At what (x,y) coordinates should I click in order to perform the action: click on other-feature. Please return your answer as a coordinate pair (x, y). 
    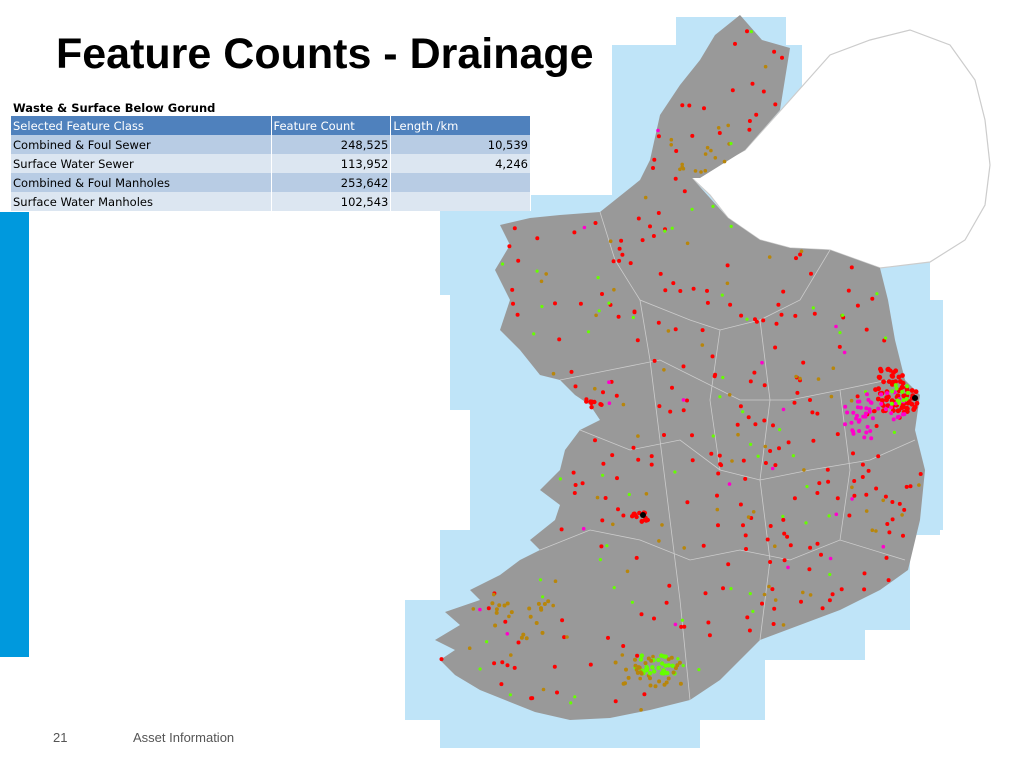
    Looking at the image, I should click on (915, 398).